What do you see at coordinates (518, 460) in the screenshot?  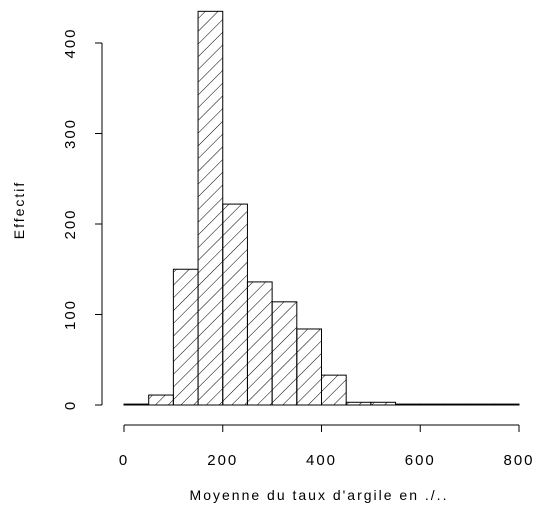 I see `x-tick-label-800: 800` at bounding box center [518, 460].